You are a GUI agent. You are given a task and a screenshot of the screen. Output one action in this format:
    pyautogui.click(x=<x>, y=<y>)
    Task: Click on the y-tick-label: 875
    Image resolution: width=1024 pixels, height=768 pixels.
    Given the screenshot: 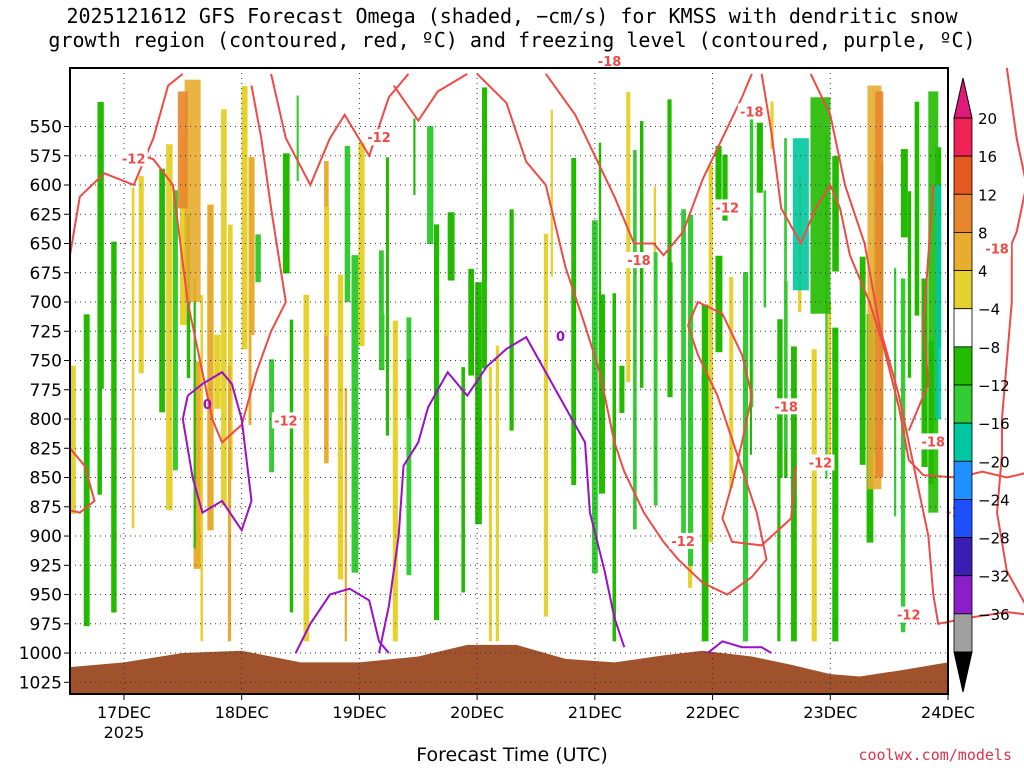 What is the action you would take?
    pyautogui.click(x=46, y=508)
    